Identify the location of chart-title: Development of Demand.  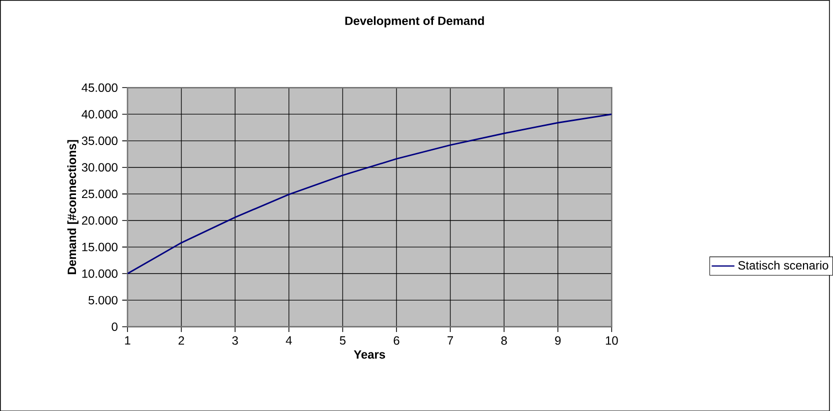
(414, 22).